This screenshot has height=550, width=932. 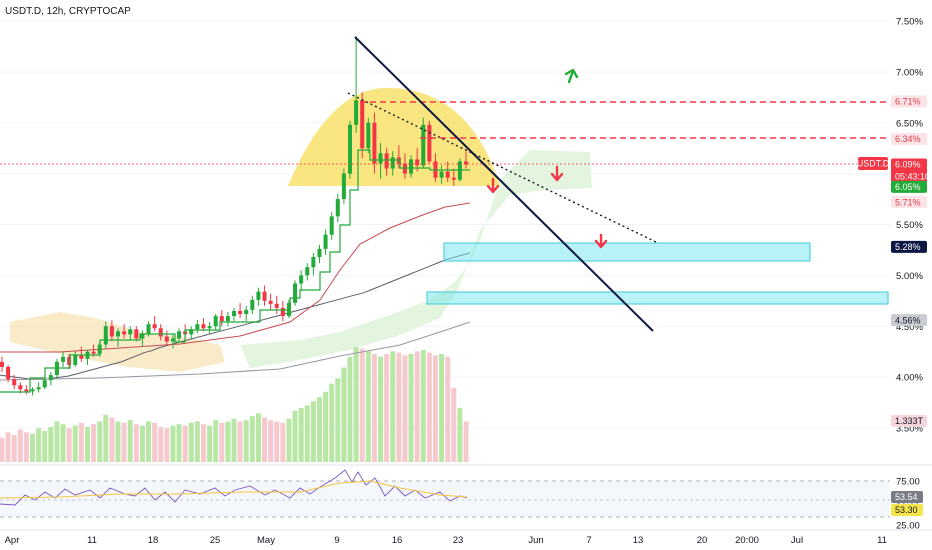 What do you see at coordinates (909, 378) in the screenshot?
I see `price-tick-label: 4.00%` at bounding box center [909, 378].